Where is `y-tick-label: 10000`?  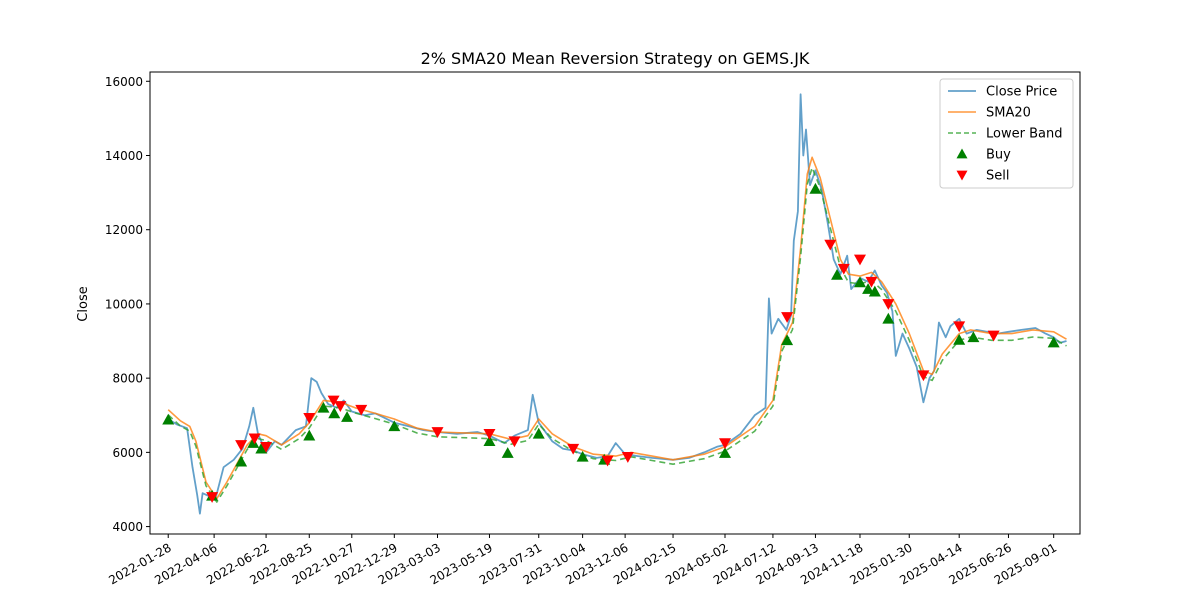
y-tick-label: 10000 is located at coordinates (124, 304).